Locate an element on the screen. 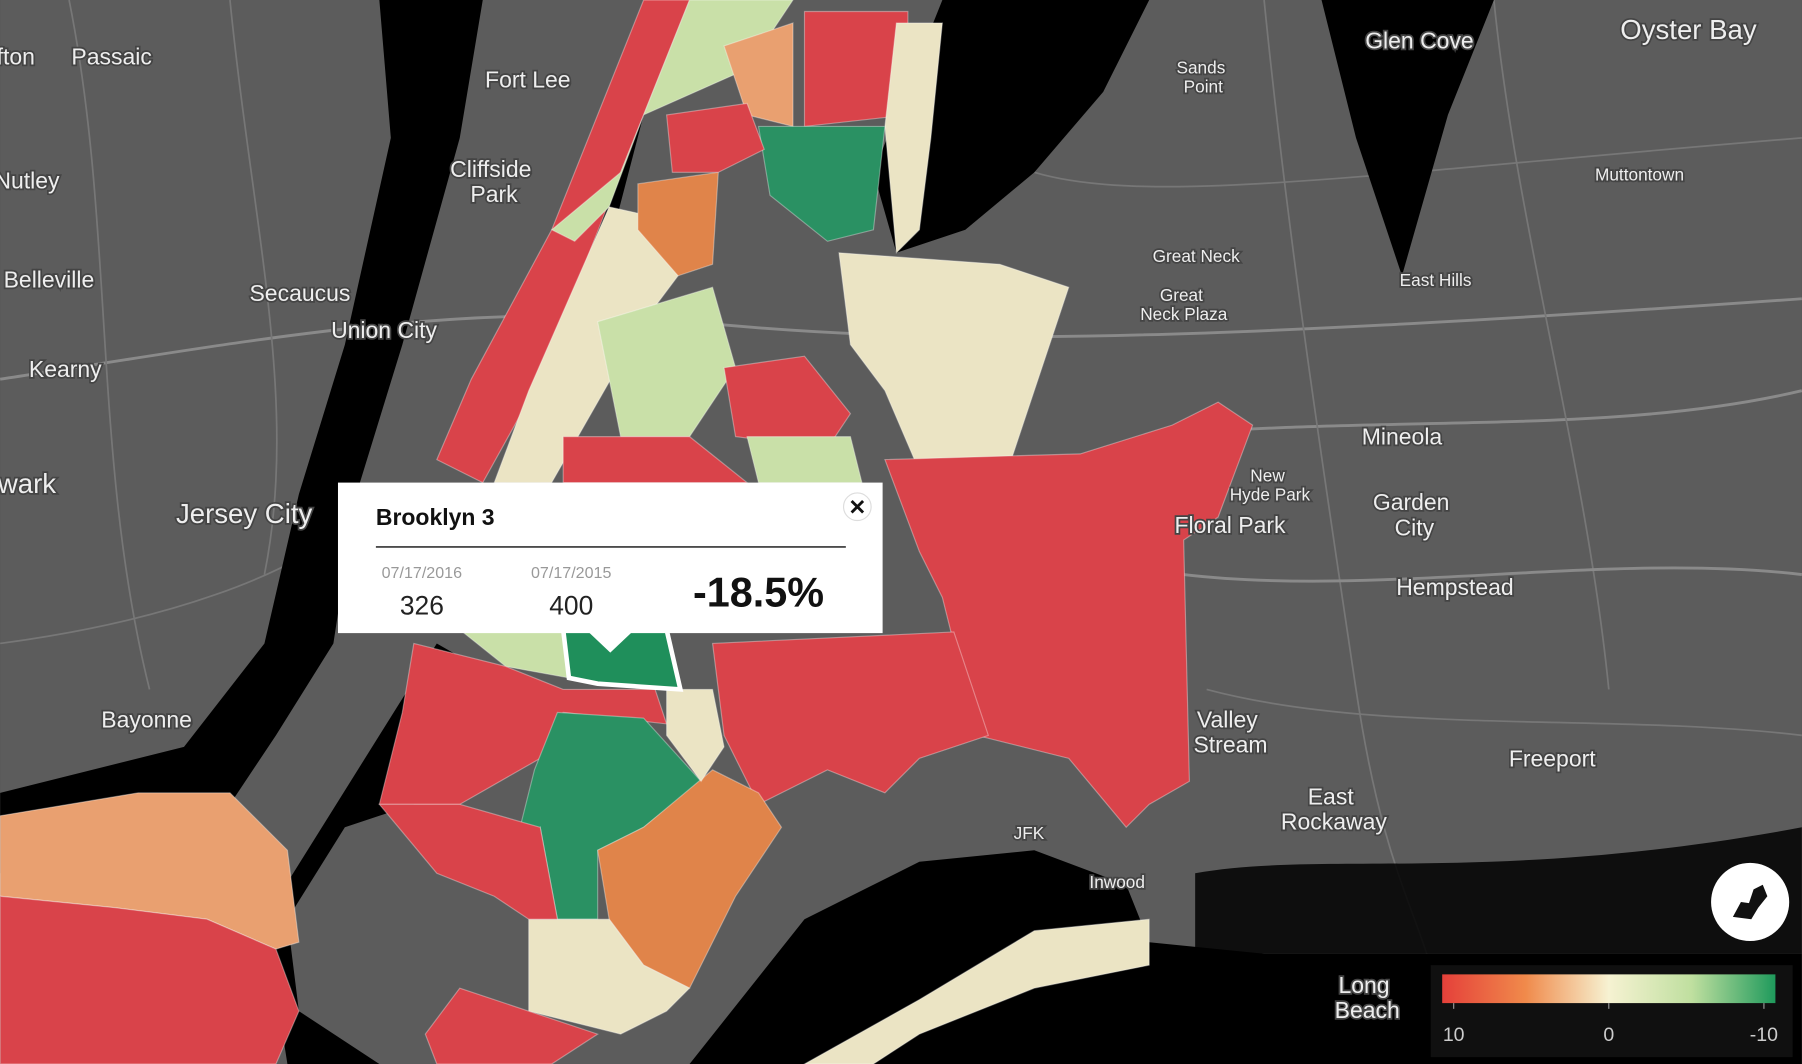  place-label: Muttontown is located at coordinates (1639, 174).